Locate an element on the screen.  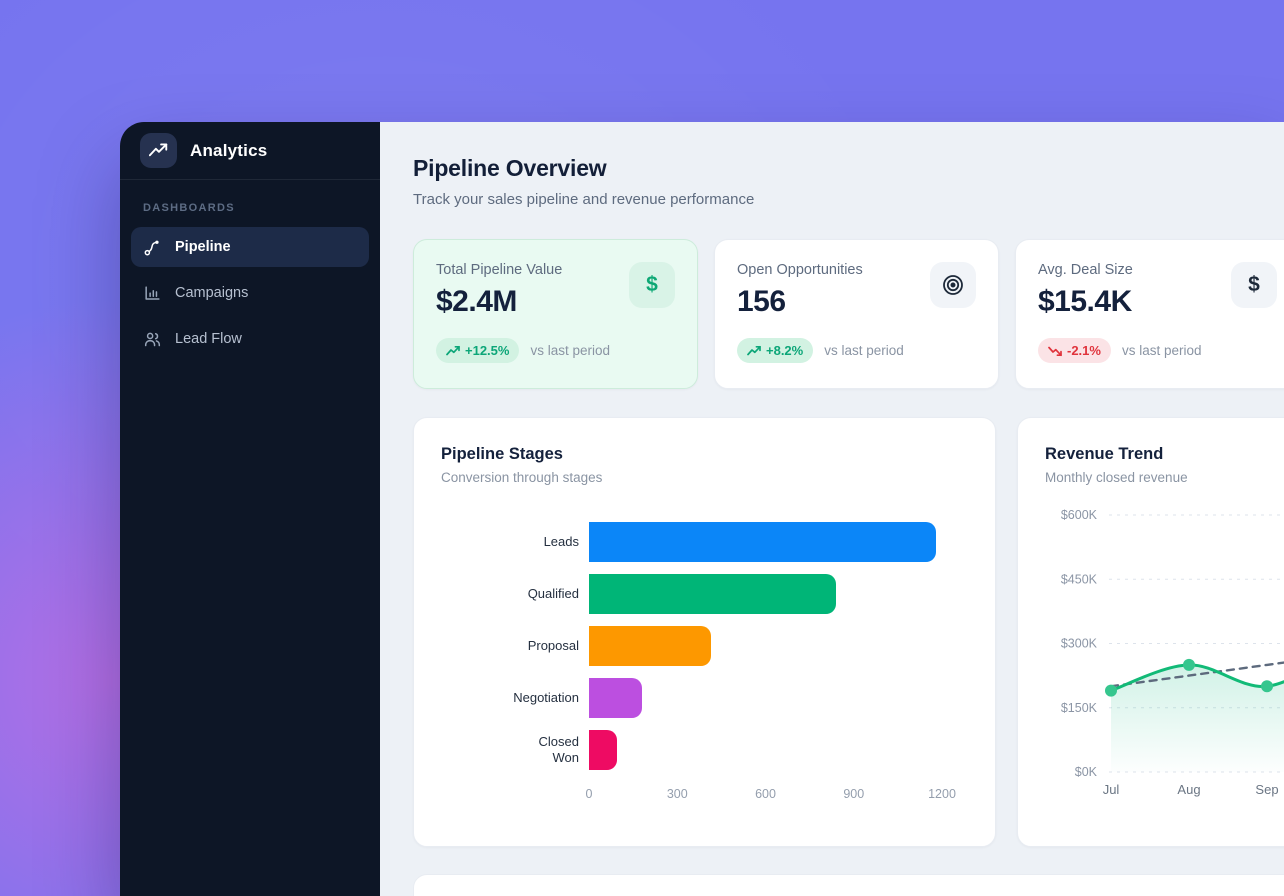
change-badge: +8.2% is located at coordinates (775, 350).